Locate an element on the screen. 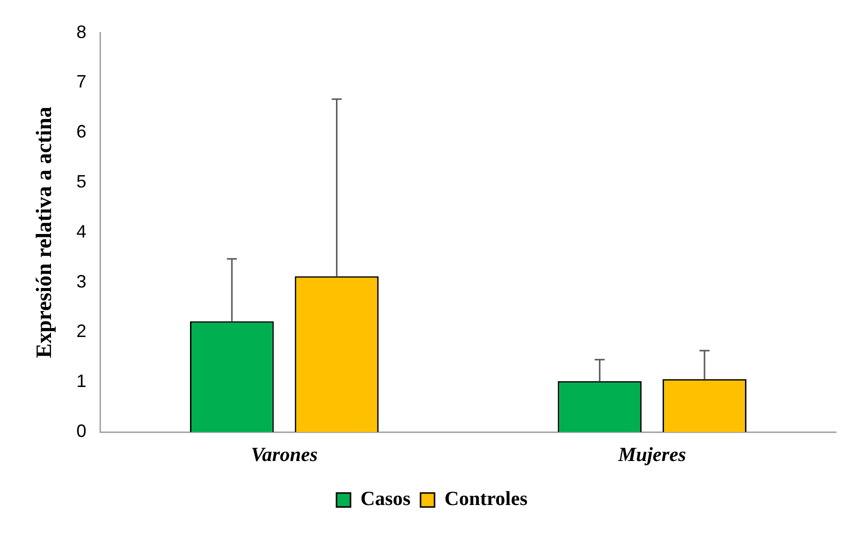  y-tick-label: 2 is located at coordinates (81, 331).